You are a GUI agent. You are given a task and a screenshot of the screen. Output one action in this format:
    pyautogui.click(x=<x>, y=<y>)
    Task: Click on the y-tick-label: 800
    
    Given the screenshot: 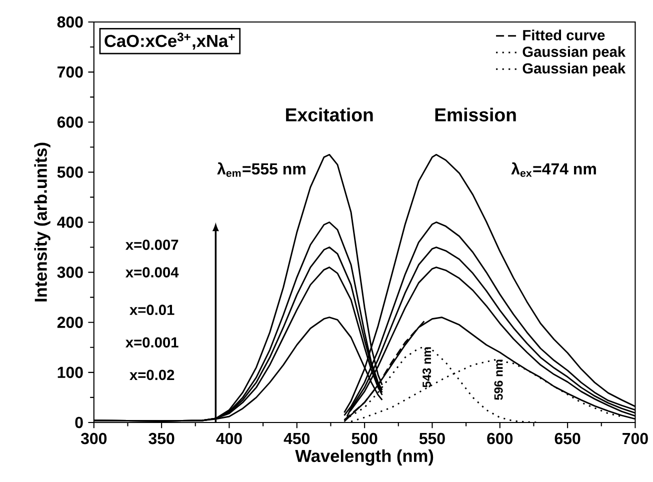 What is the action you would take?
    pyautogui.click(x=70, y=22)
    